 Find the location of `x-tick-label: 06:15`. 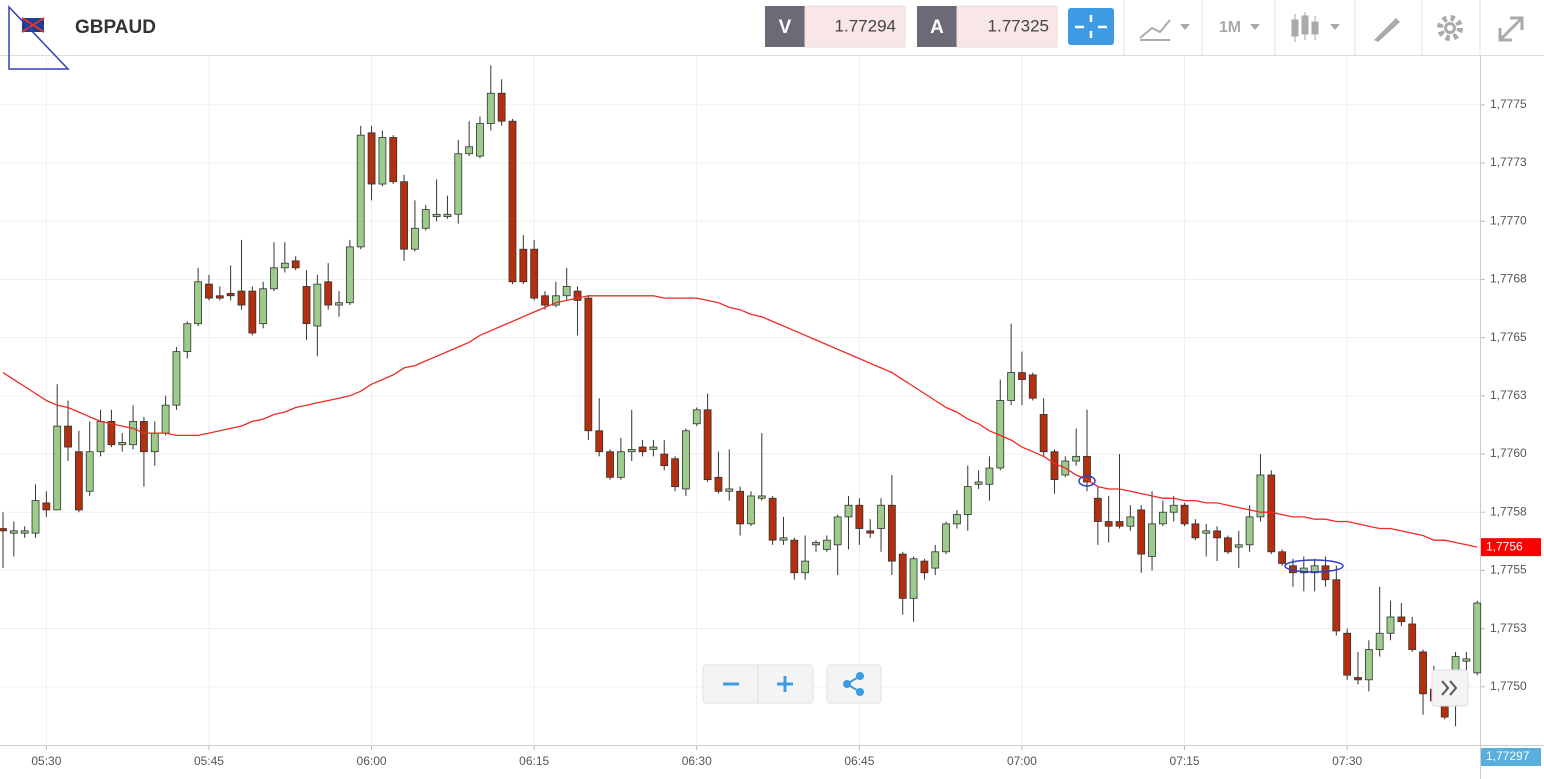

x-tick-label: 06:15 is located at coordinates (534, 761).